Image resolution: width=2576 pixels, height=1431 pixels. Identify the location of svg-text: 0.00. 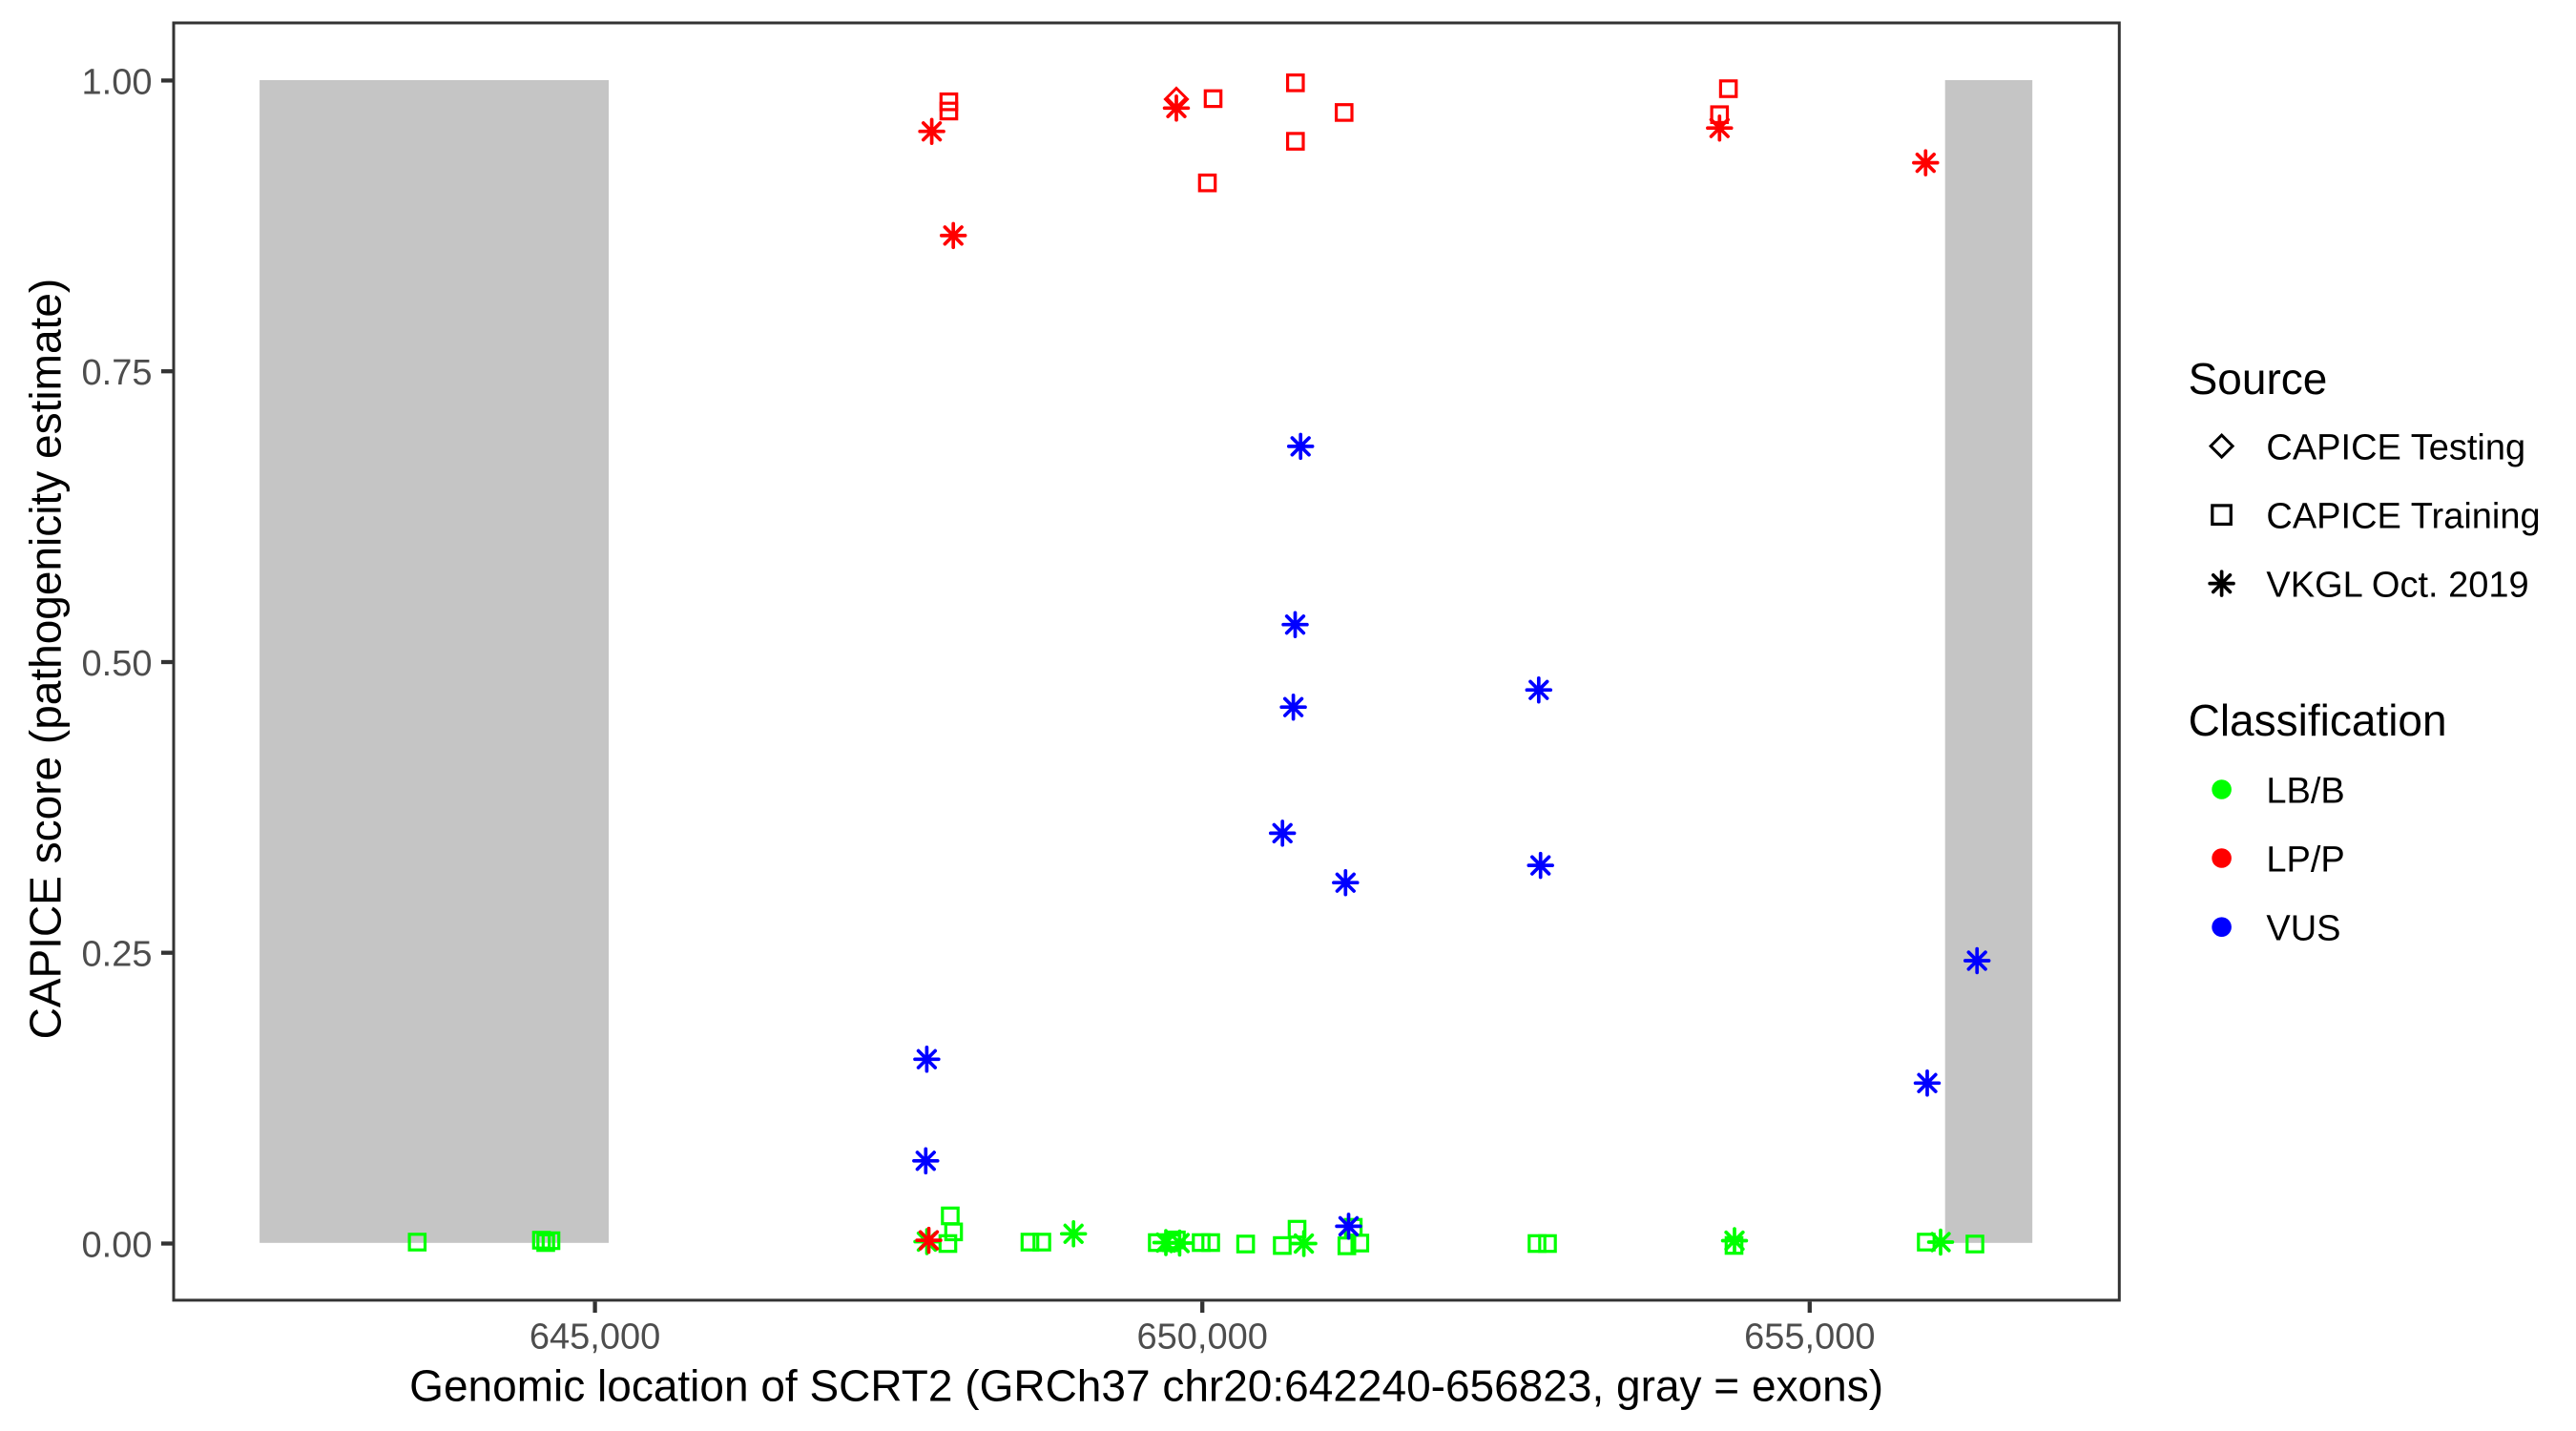
(117, 1245).